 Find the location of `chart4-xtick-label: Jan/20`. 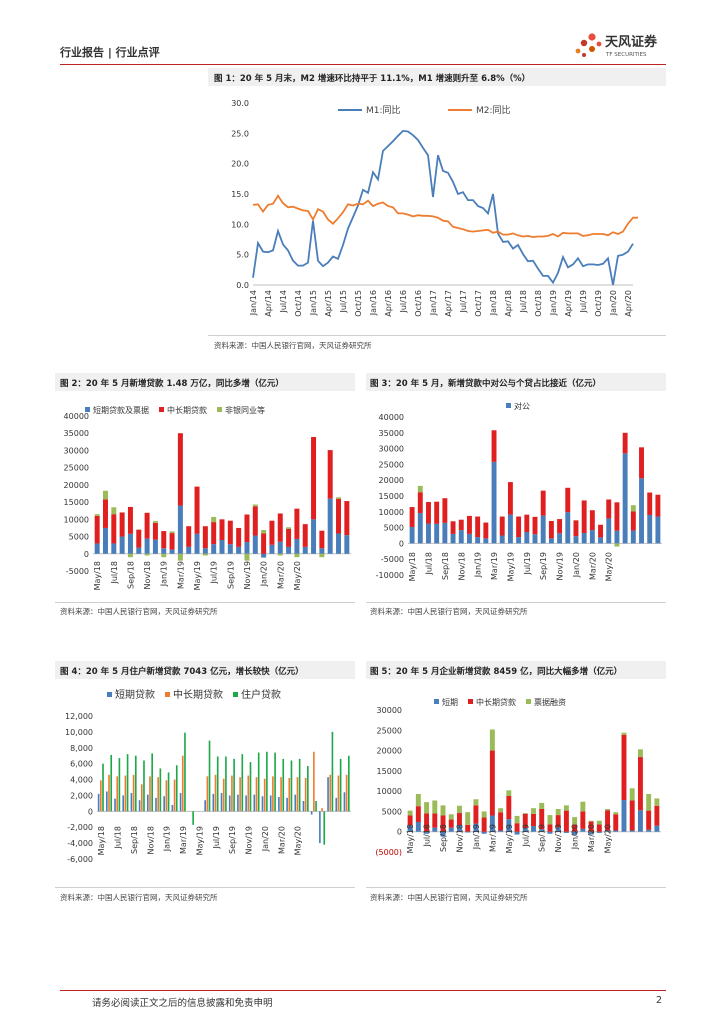

chart4-xtick-label: Jan/20 is located at coordinates (265, 839).